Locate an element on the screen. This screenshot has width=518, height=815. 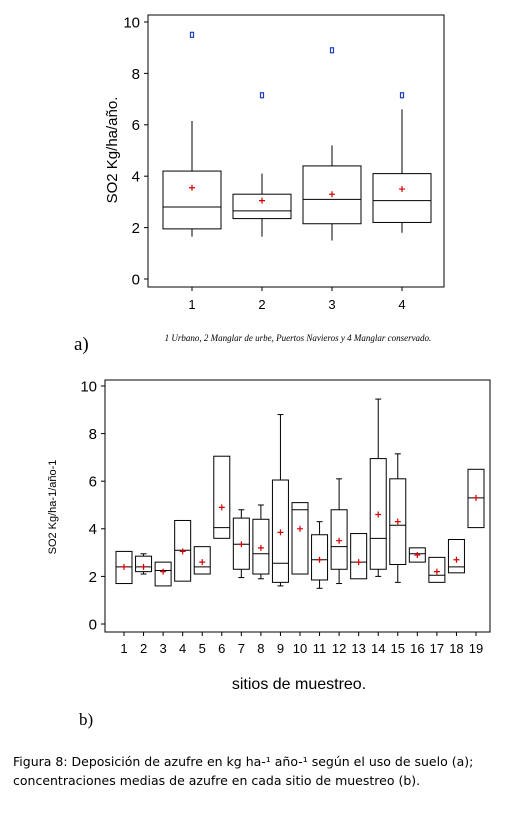
chart-b-x-tick-label: 7 is located at coordinates (241, 648).